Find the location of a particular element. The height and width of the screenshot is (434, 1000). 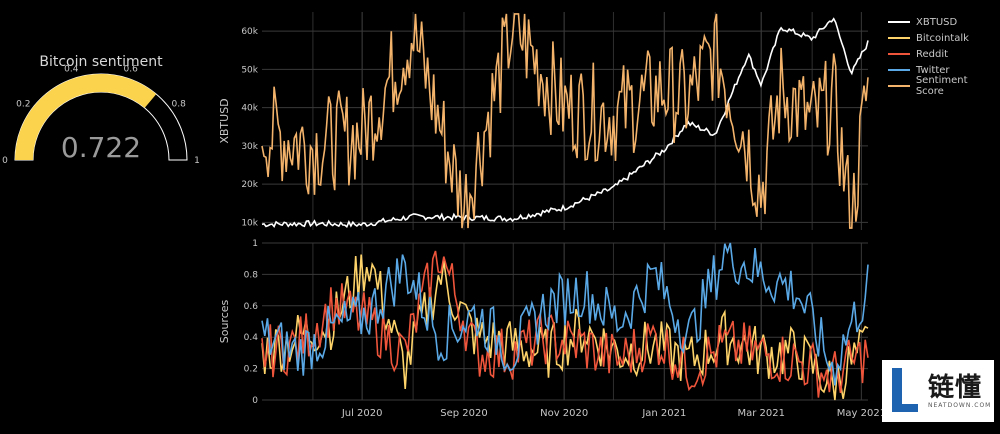

legend-item-twitter: Twitter is located at coordinates (943, 70).